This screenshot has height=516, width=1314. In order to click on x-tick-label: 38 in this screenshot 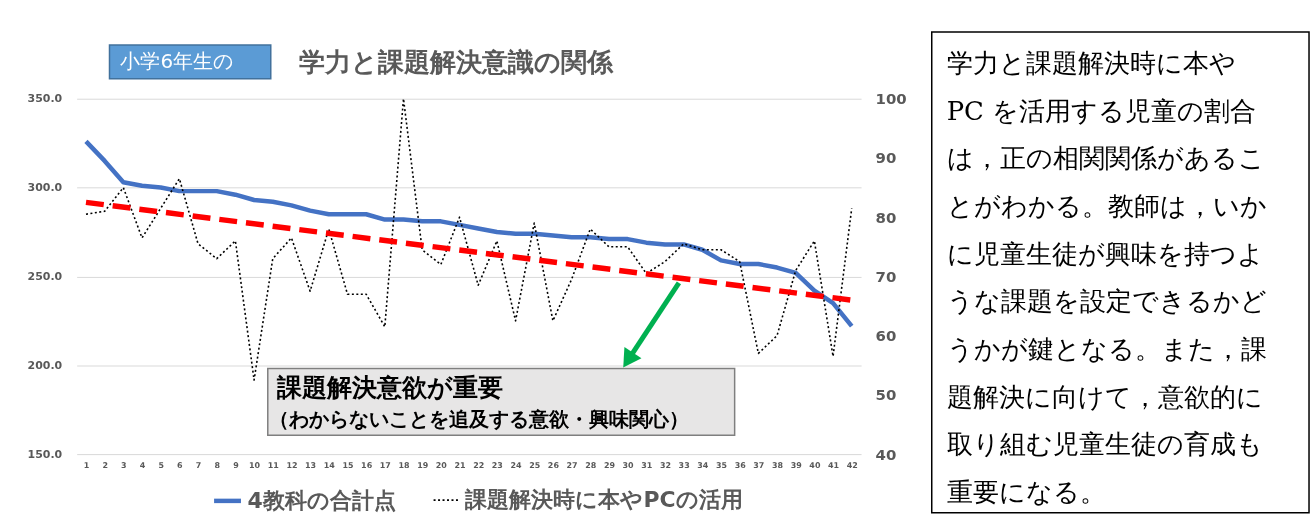, I will do `click(777, 465)`.